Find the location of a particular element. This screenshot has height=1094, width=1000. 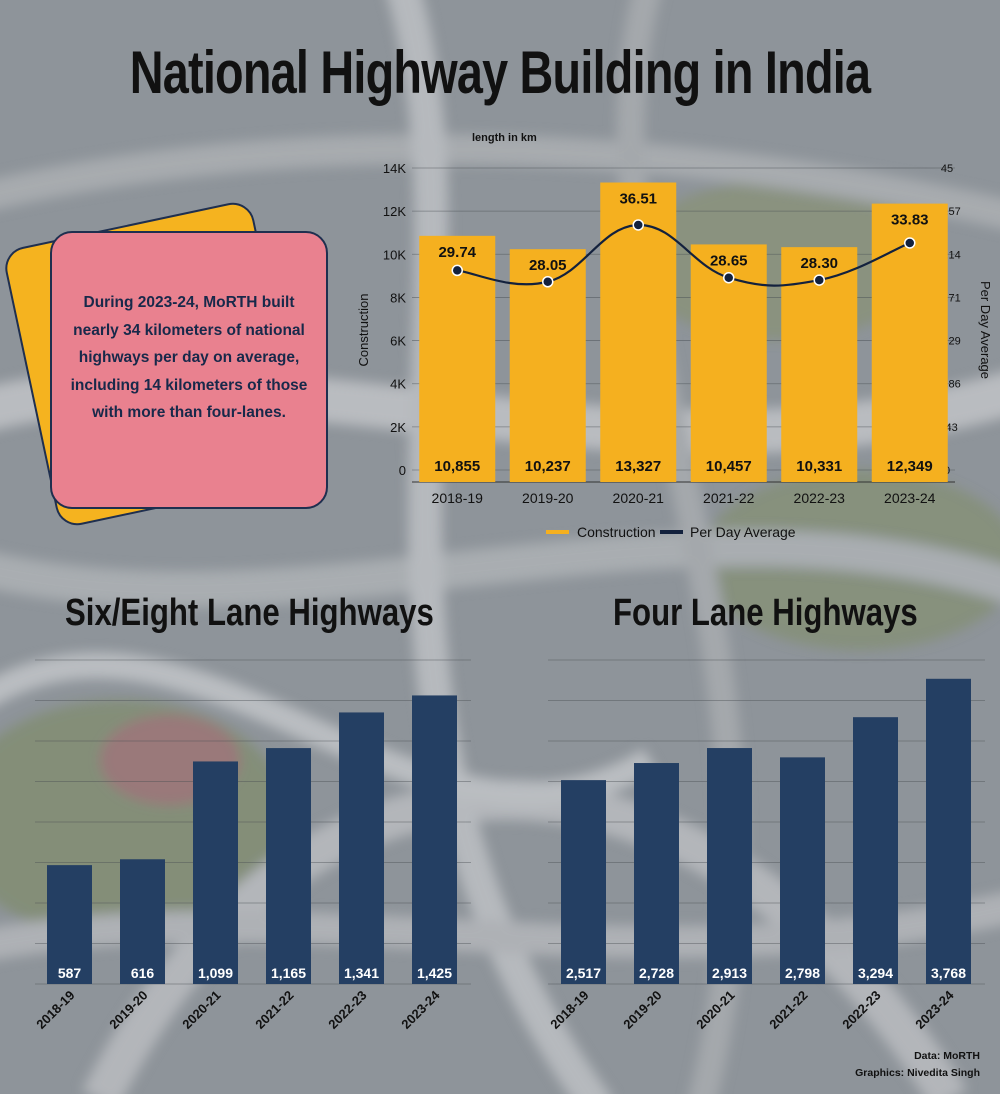

four-lane-x-tick-label: 2018-19 is located at coordinates (569, 1010).